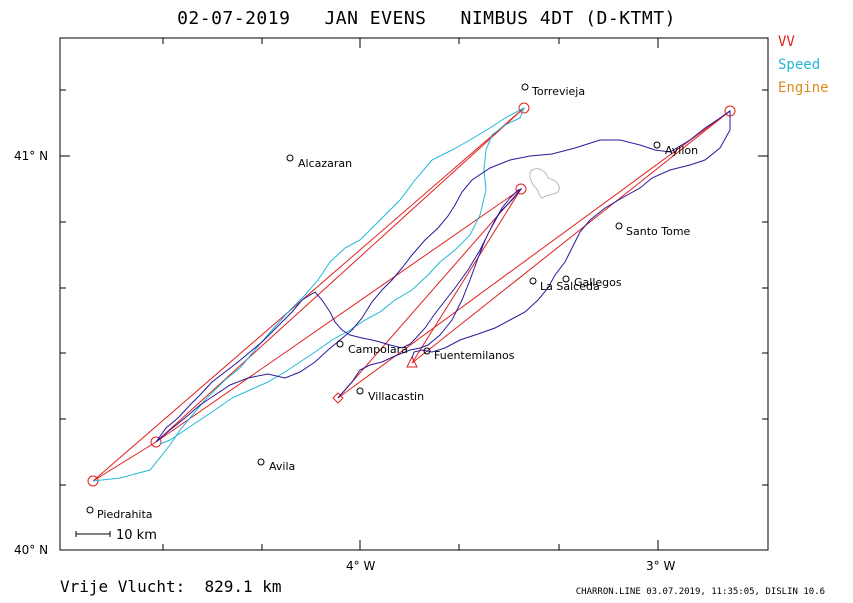  What do you see at coordinates (136, 535) in the screenshot?
I see `scale-label: 10 km` at bounding box center [136, 535].